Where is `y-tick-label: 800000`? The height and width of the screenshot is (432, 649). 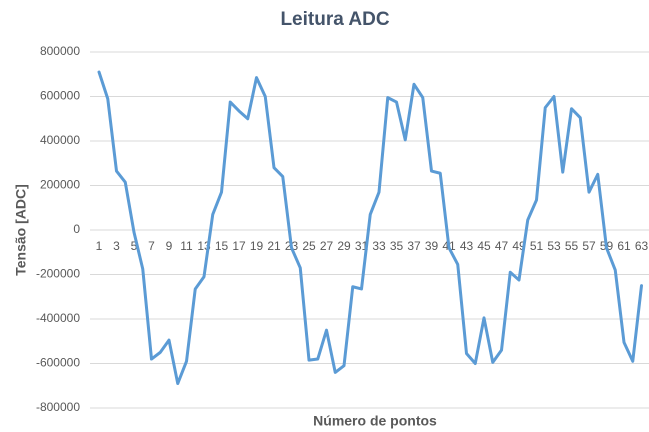 y-tick-label: 800000 is located at coordinates (60, 51).